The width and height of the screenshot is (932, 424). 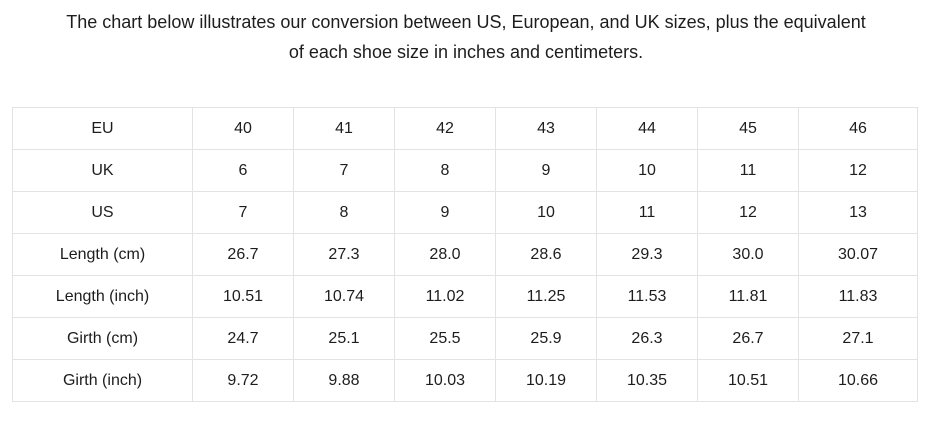 I want to click on table-cell: 27.3, so click(x=344, y=254).